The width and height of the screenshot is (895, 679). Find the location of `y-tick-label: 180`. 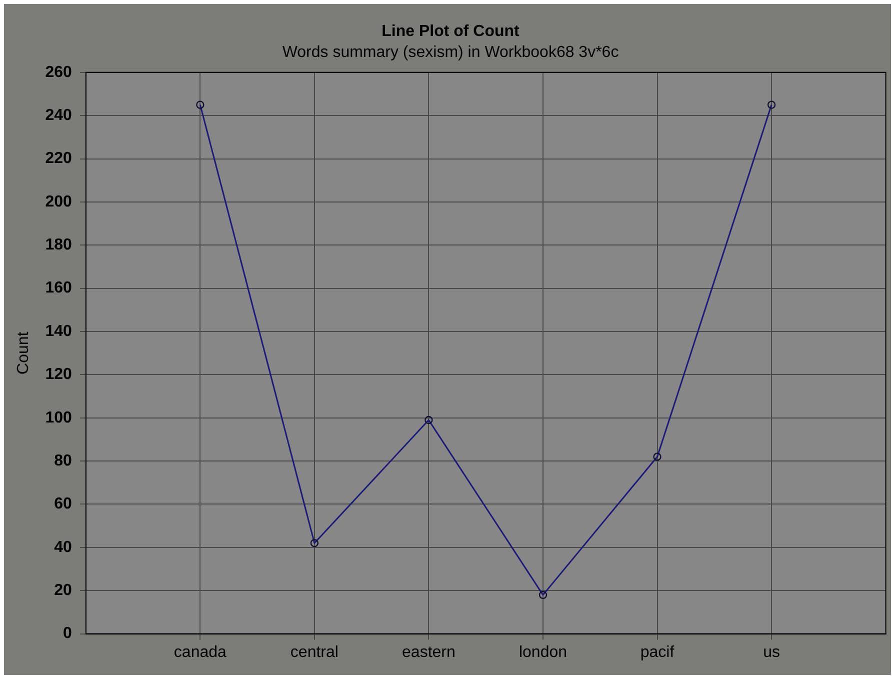

y-tick-label: 180 is located at coordinates (58, 245).